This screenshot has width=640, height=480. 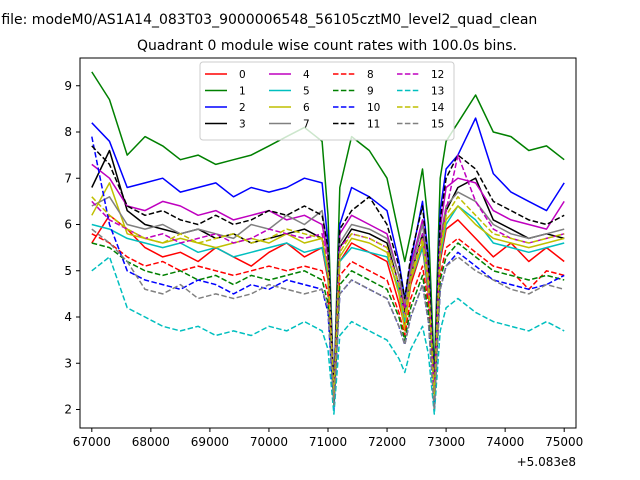 I want to click on y-tick-label: 9, so click(x=68, y=86).